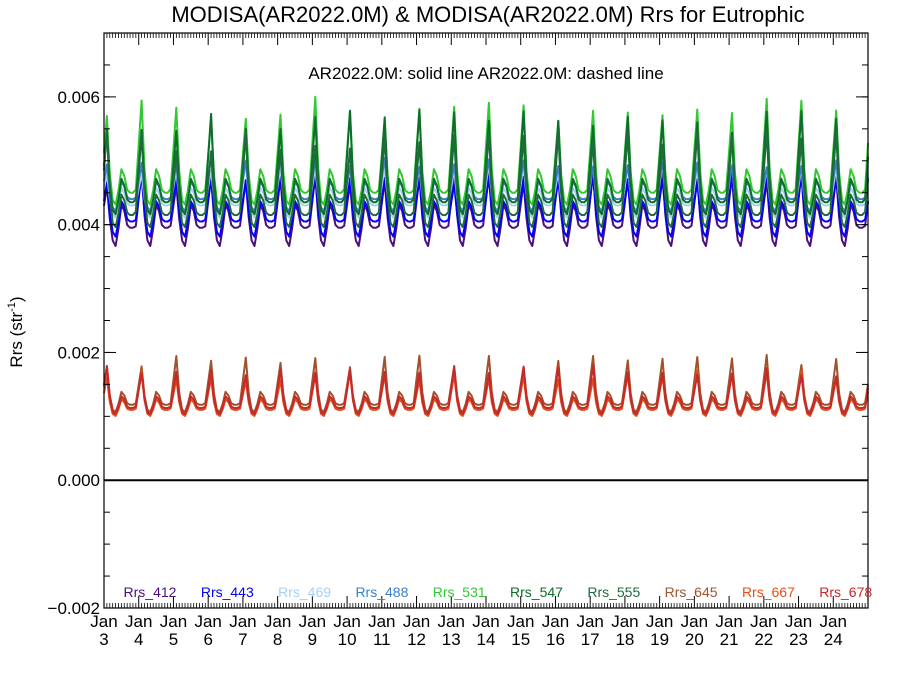  I want to click on x-tick-label-year: 15, so click(520, 639).